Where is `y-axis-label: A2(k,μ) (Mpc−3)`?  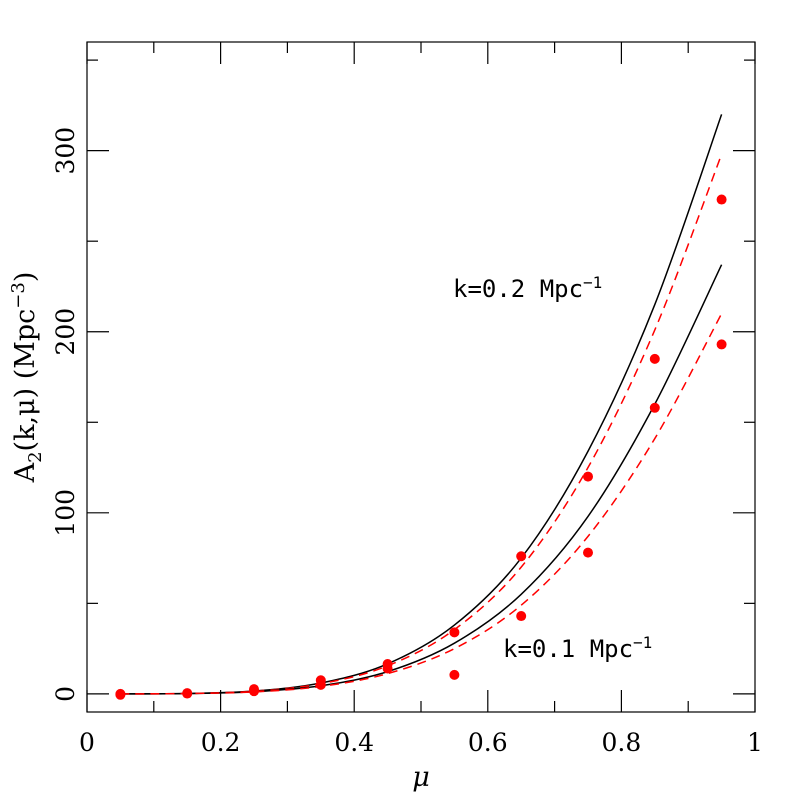 y-axis-label: A2(k,μ) (Mpc−3) is located at coordinates (27, 378).